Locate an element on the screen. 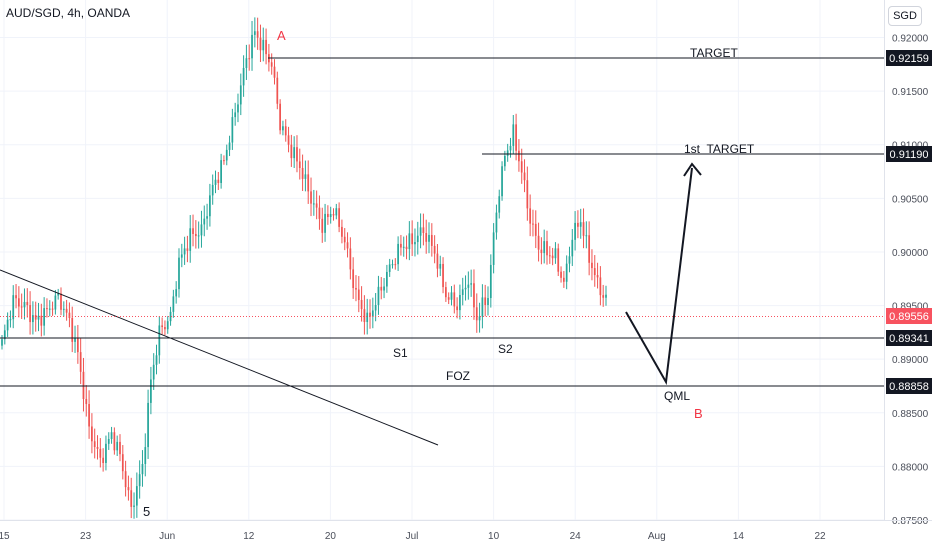 The height and width of the screenshot is (555, 932). price-label-target-text: 0.92159 is located at coordinates (909, 59).